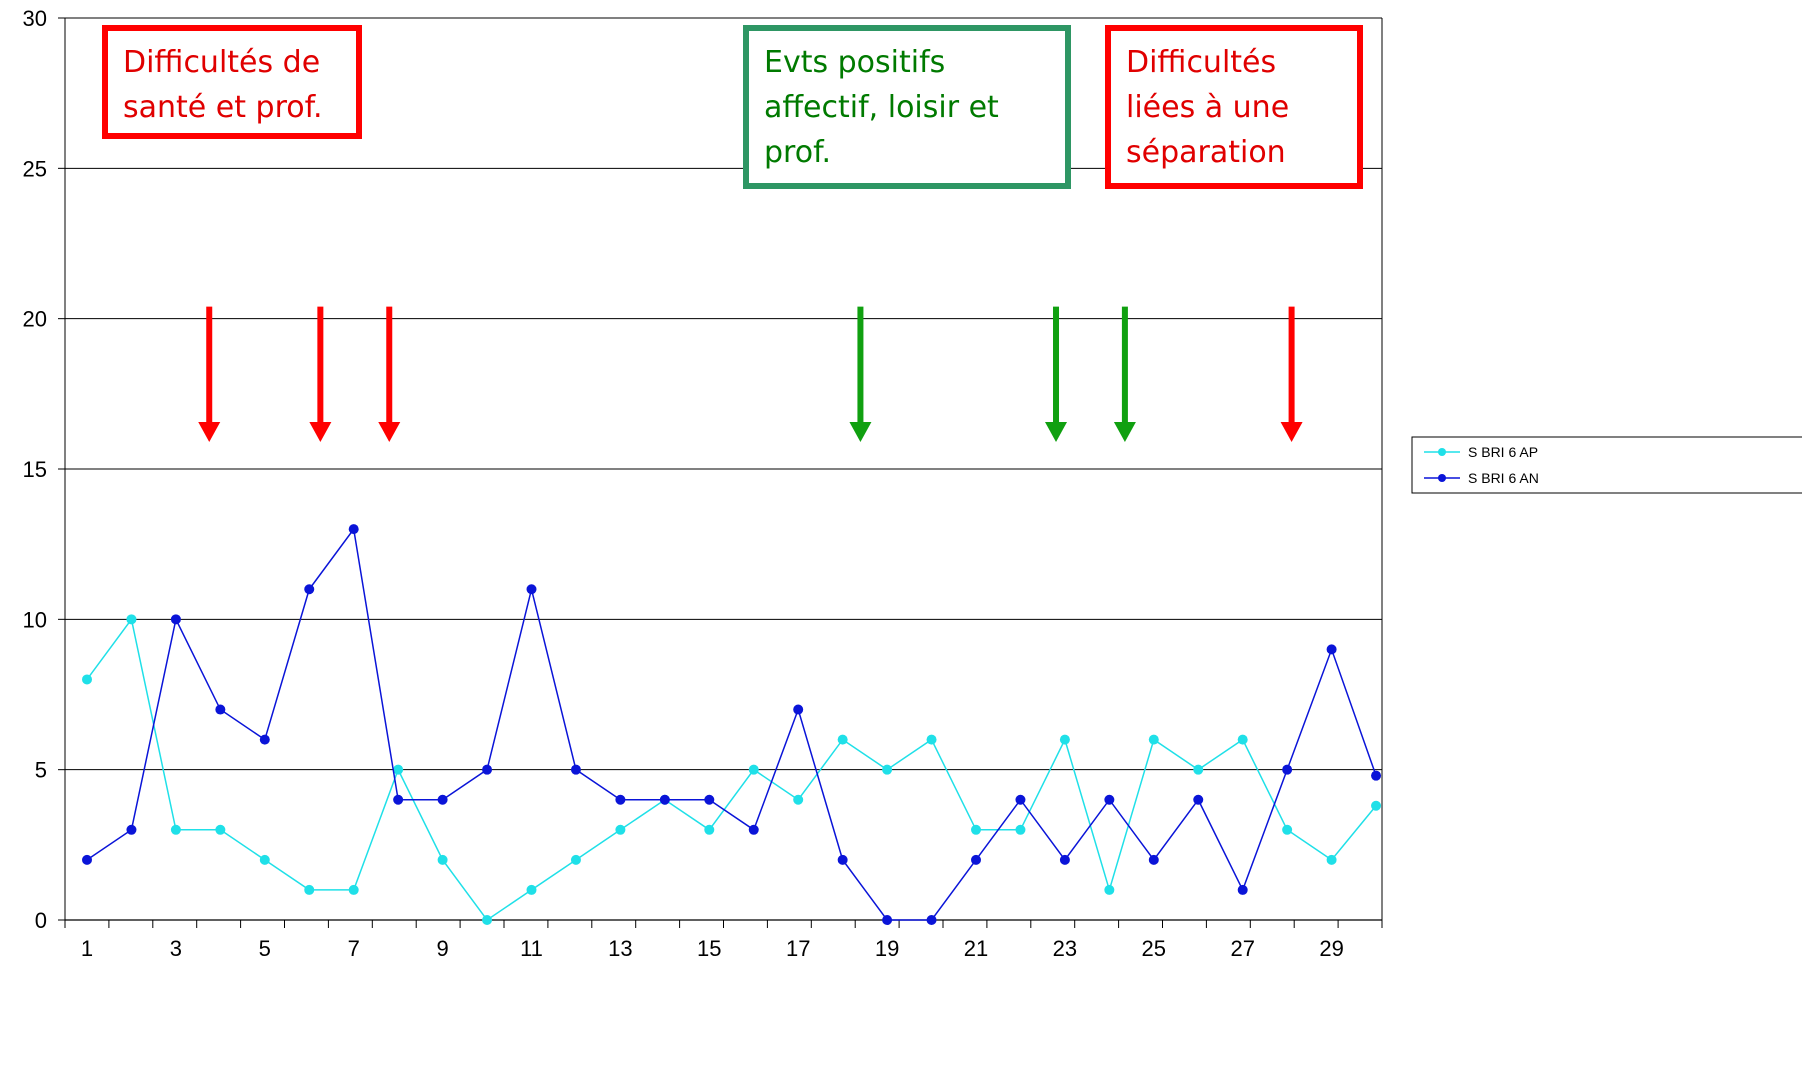  I want to click on annotation-text-line: santé et prof., so click(223, 107).